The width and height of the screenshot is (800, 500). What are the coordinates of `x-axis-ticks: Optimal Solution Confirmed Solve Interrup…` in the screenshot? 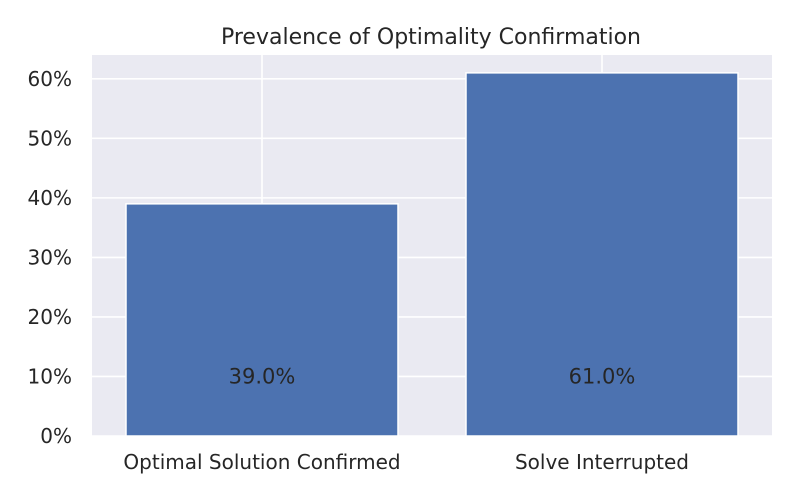 It's located at (406, 462).